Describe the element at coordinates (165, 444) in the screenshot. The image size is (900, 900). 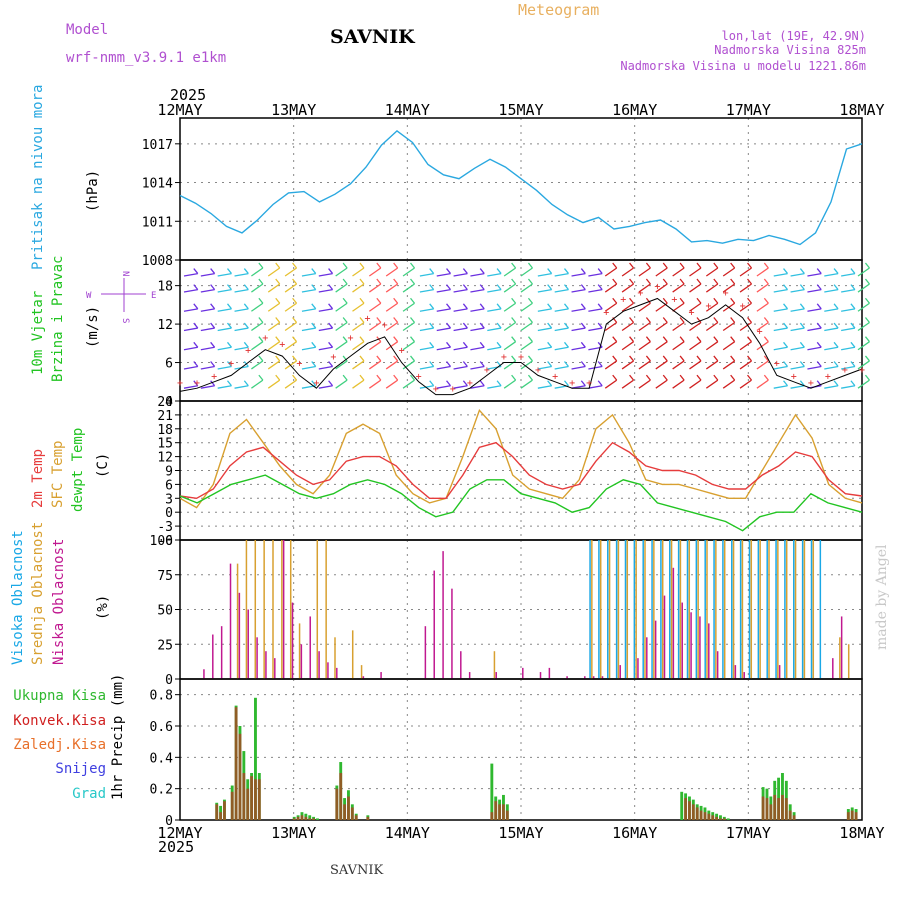
I see `y-tick-label: 15` at that location.